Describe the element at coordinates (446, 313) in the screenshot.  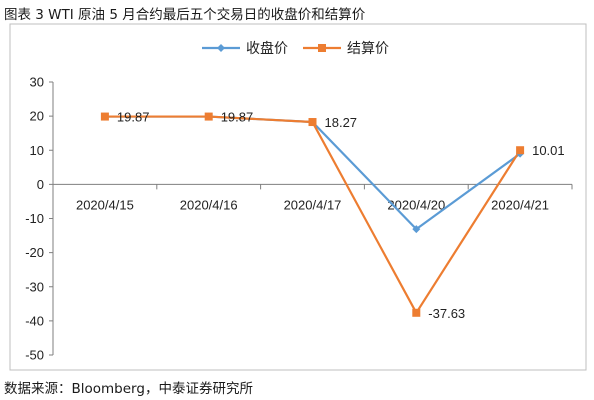
I see `data-label: -37.63` at that location.